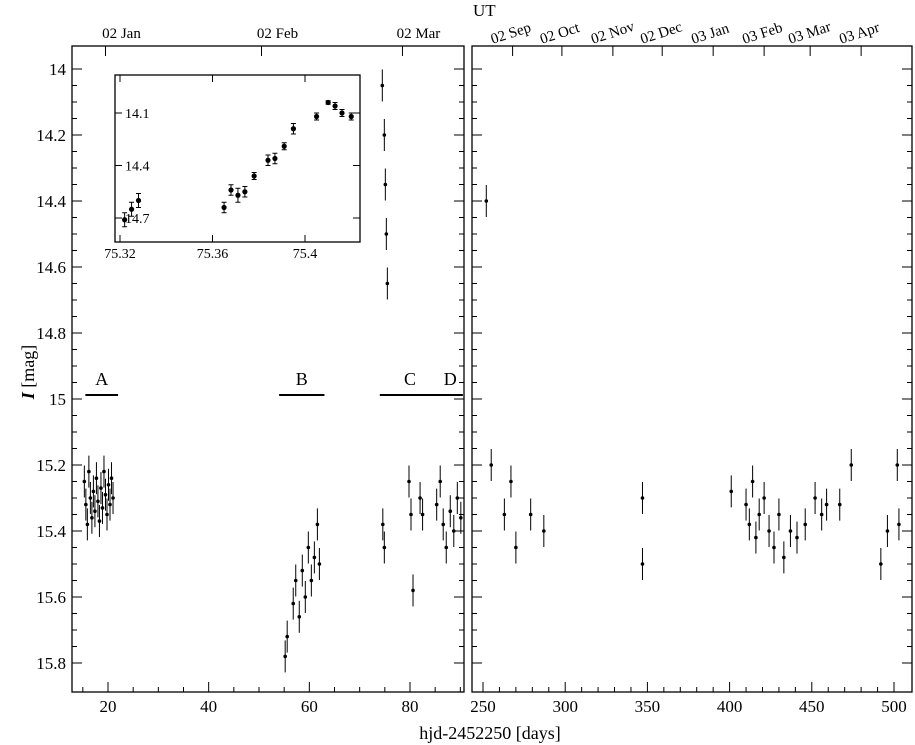 Image resolution: width=915 pixels, height=745 pixels. I want to click on top-tick-label: 02 Dec, so click(661, 33).